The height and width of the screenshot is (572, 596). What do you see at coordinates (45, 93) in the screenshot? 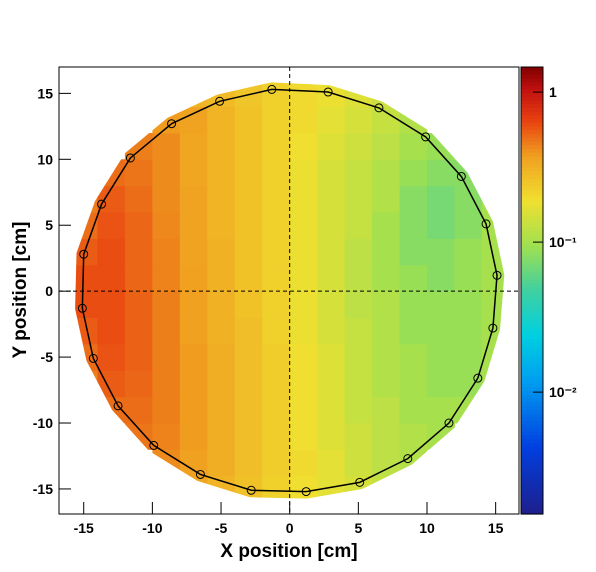
I see `y-tick-label: 15` at bounding box center [45, 93].